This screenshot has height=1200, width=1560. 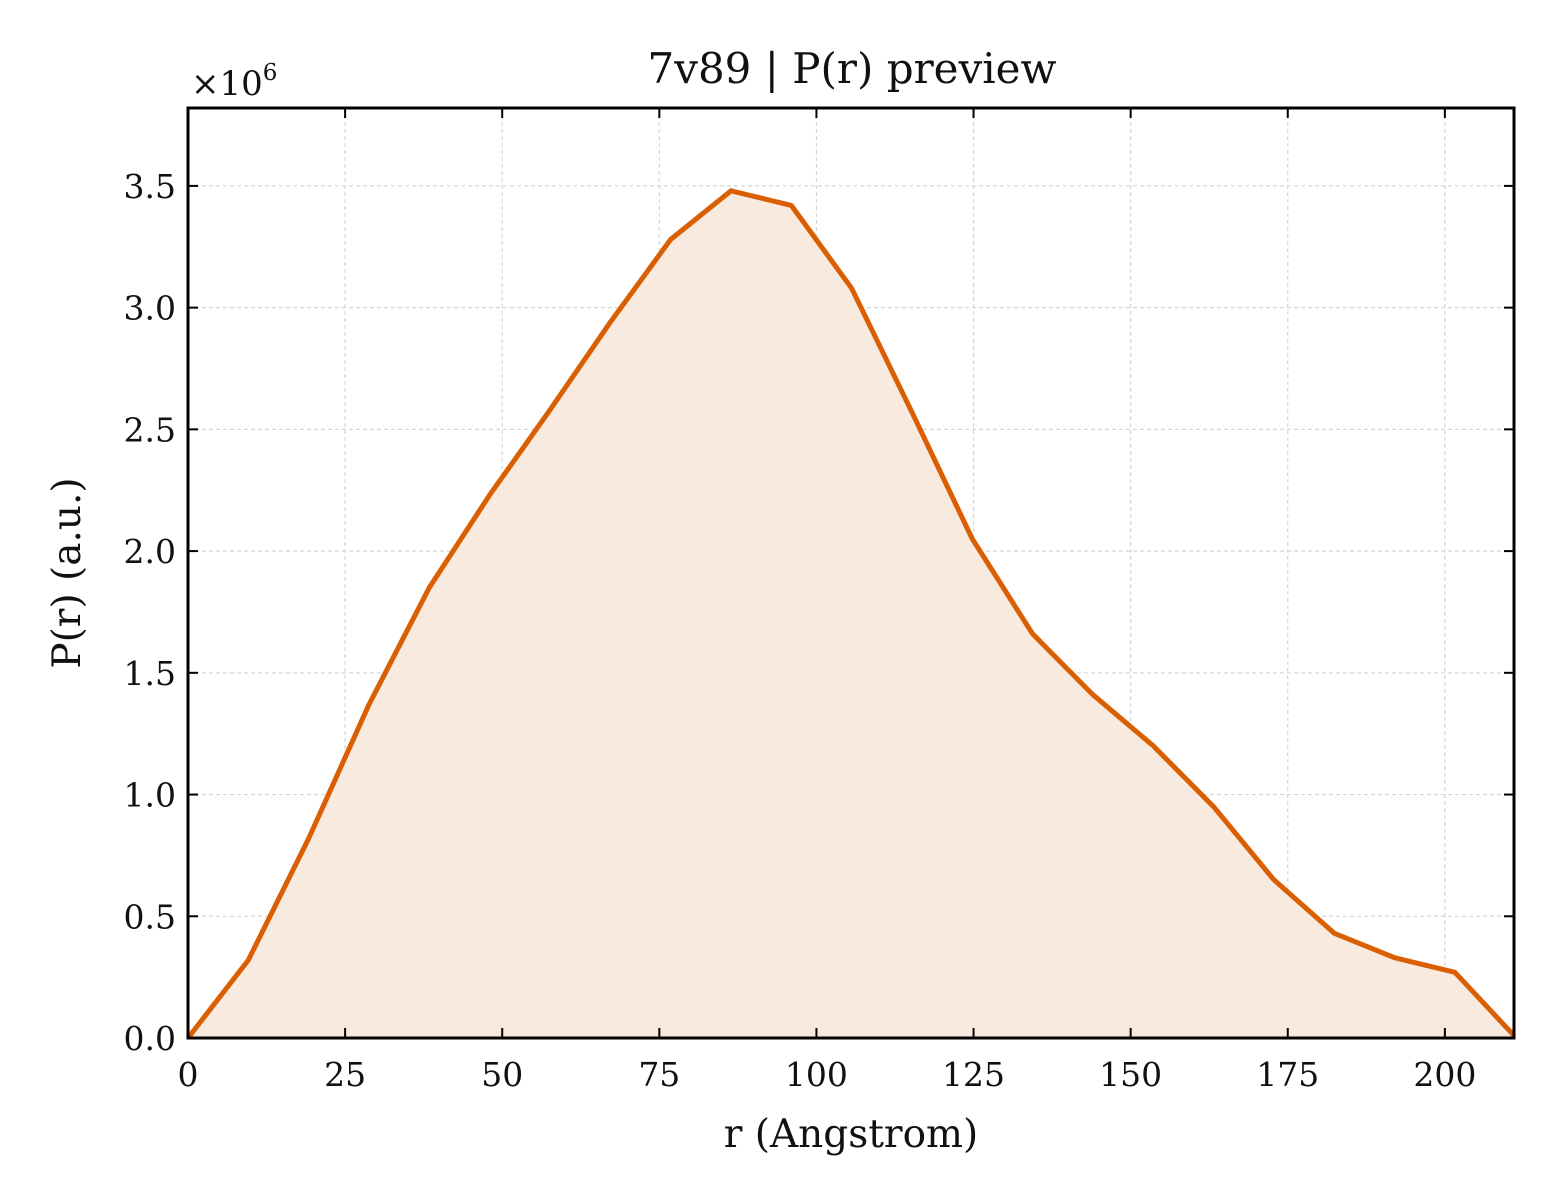 I want to click on y-tick-label: 1.5, so click(x=150, y=673).